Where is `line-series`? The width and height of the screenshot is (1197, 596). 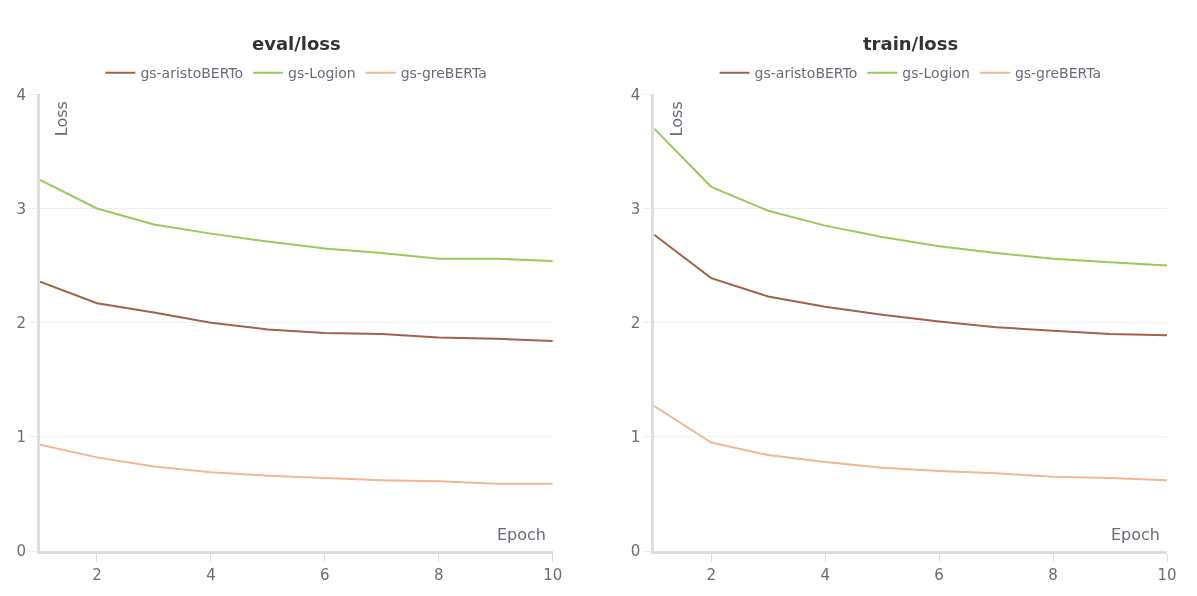 line-series is located at coordinates (296, 464).